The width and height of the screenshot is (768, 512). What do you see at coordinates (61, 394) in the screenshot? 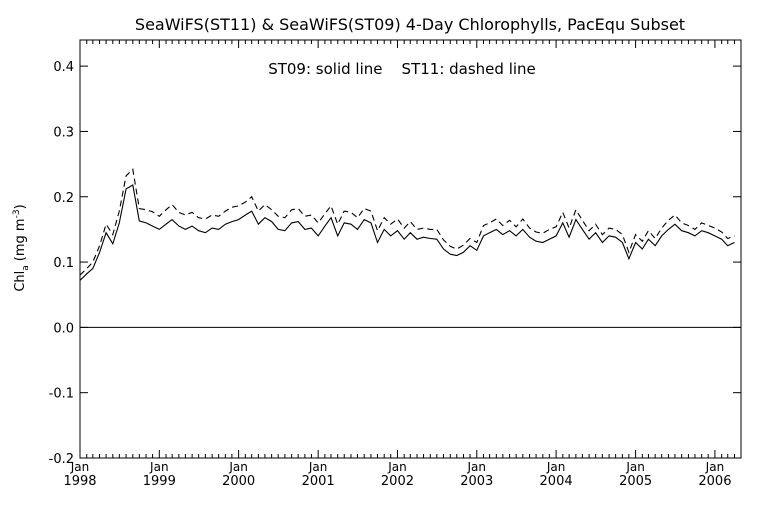
I see `y-tick-label: -0.1` at bounding box center [61, 394].